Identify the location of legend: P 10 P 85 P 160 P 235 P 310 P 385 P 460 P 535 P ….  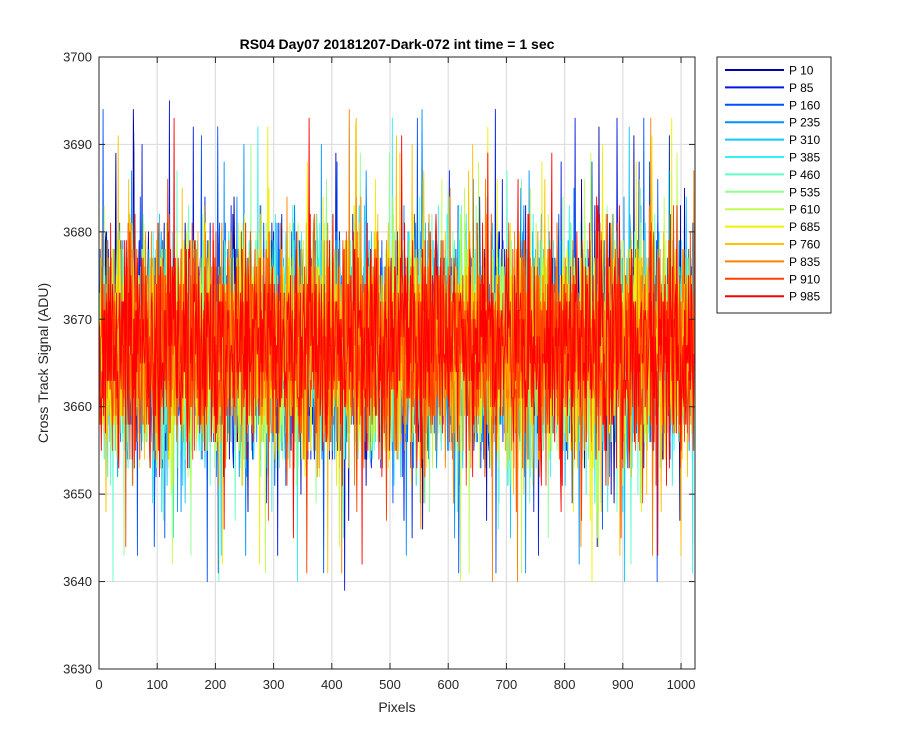
(774, 185).